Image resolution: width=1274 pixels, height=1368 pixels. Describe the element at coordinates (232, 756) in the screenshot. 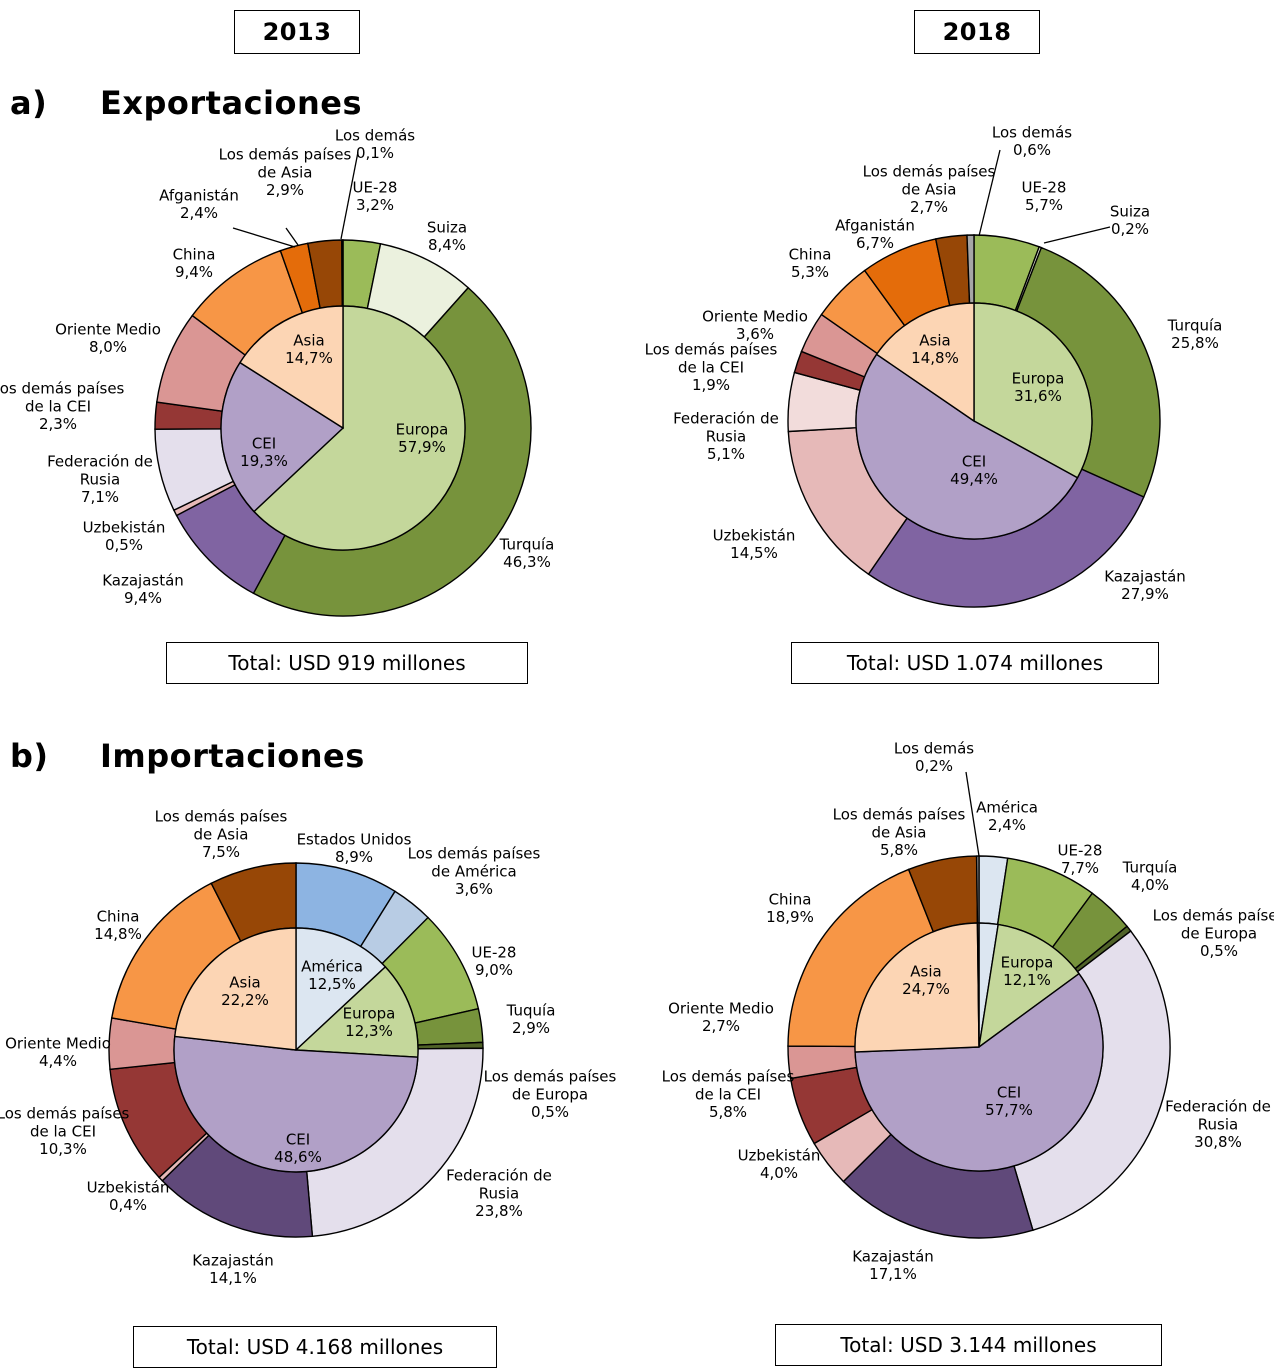

I see `section-imports-name: Importaciones` at that location.